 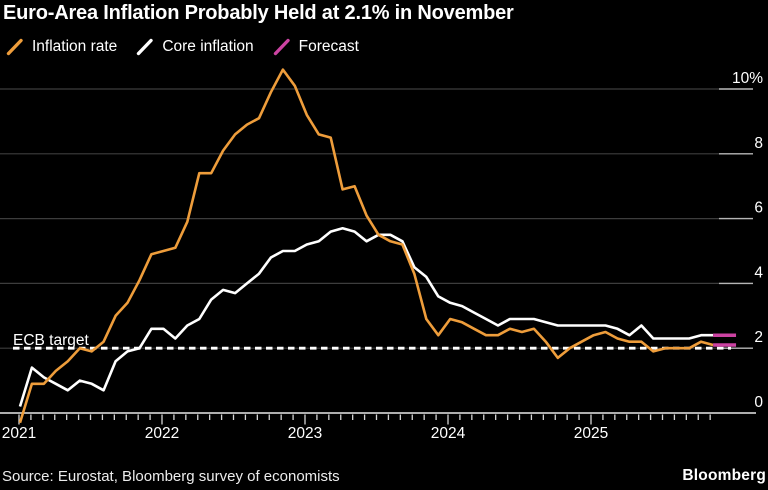 What do you see at coordinates (448, 433) in the screenshot?
I see `x-axis-label: 2024` at bounding box center [448, 433].